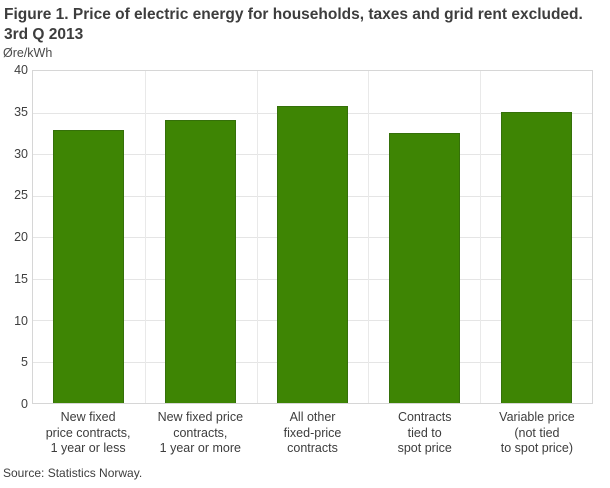  Describe the element at coordinates (424, 417) in the screenshot. I see `x-category-label-line: Contracts` at that location.